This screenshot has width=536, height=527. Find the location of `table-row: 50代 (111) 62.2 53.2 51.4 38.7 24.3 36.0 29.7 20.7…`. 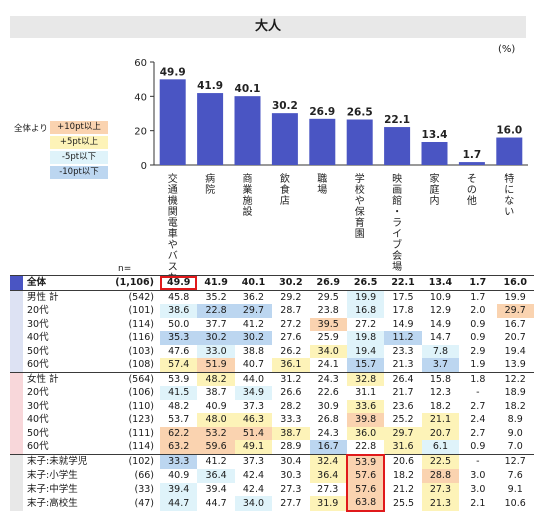

table-row: 50代 (111) 62.2 53.2 51.4 38.7 24.3 36.0 29.7 20.7… is located at coordinates (272, 433).